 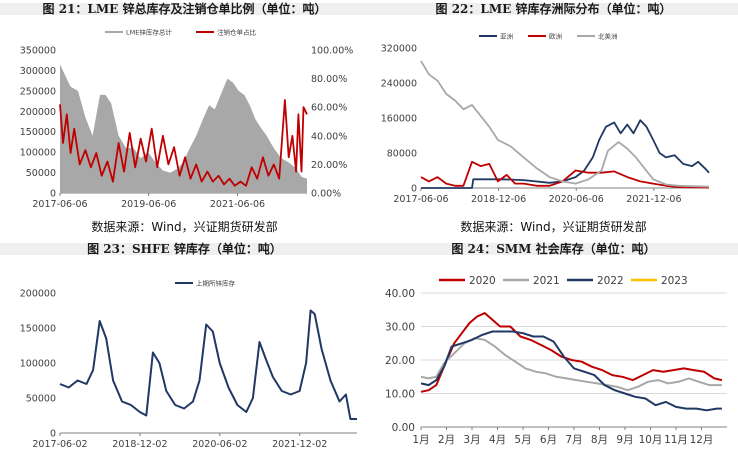 What do you see at coordinates (400, 361) in the screenshot?
I see `y-tick-label: 20.00` at bounding box center [400, 361].